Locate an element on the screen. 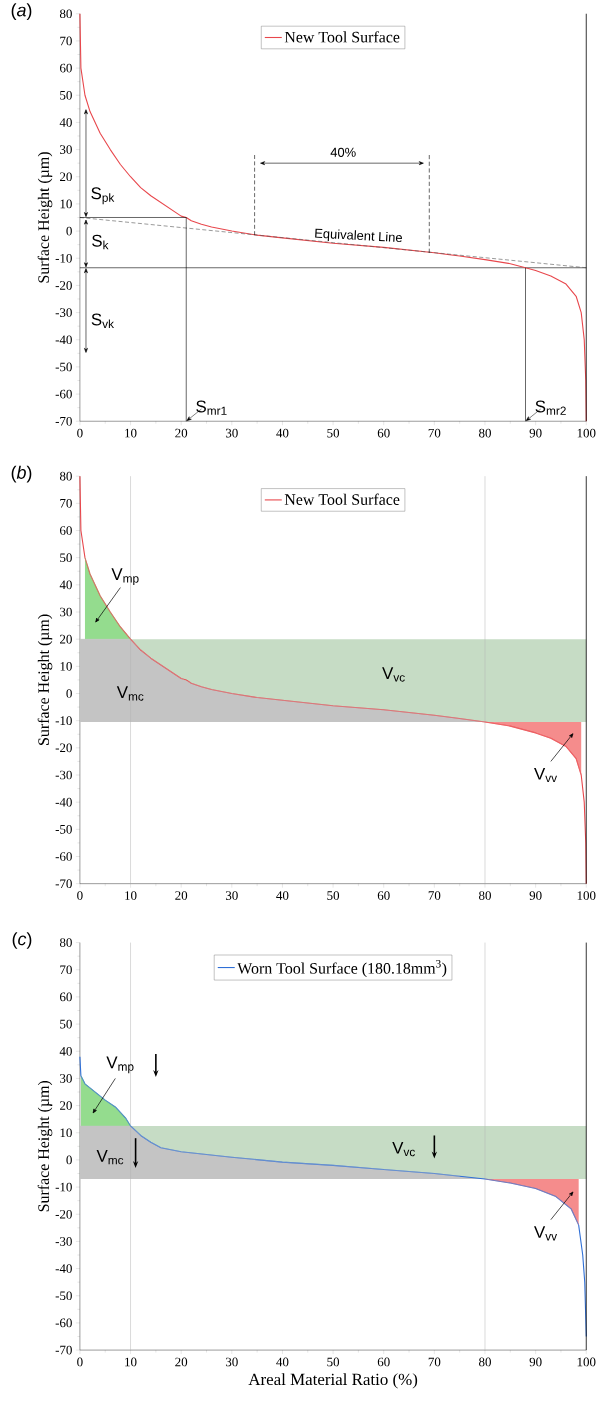  annotation: S$_{mr1}$ is located at coordinates (211, 407).